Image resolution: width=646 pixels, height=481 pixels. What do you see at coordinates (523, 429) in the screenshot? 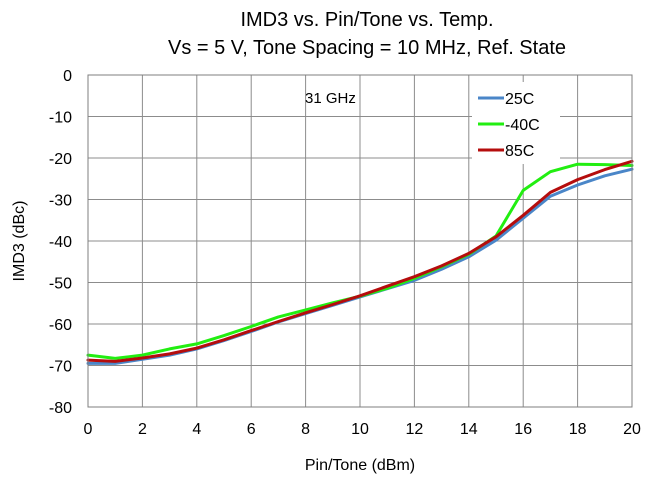
I see `x-tick-label: 16` at bounding box center [523, 429].